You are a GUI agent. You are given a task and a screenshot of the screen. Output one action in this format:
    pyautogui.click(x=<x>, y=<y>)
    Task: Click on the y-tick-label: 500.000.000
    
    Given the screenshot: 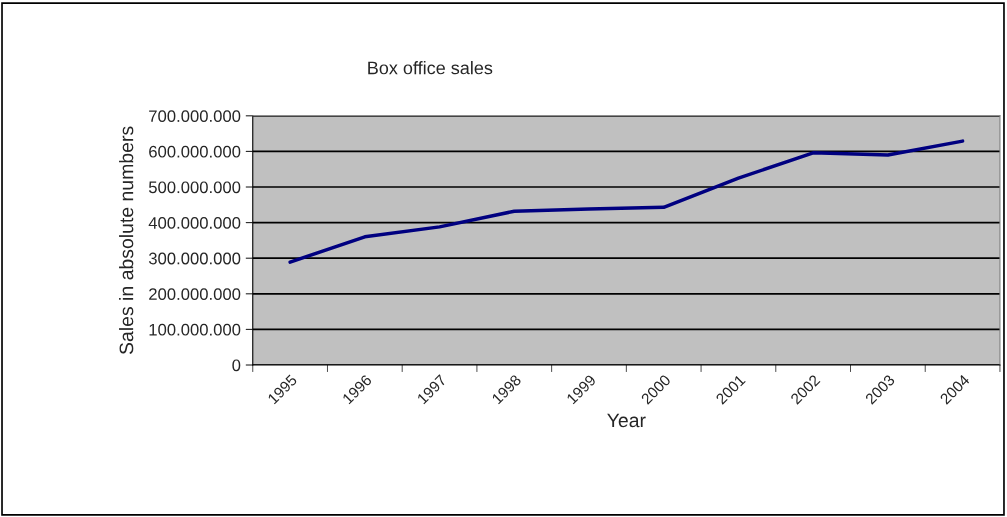 What is the action you would take?
    pyautogui.click(x=194, y=187)
    